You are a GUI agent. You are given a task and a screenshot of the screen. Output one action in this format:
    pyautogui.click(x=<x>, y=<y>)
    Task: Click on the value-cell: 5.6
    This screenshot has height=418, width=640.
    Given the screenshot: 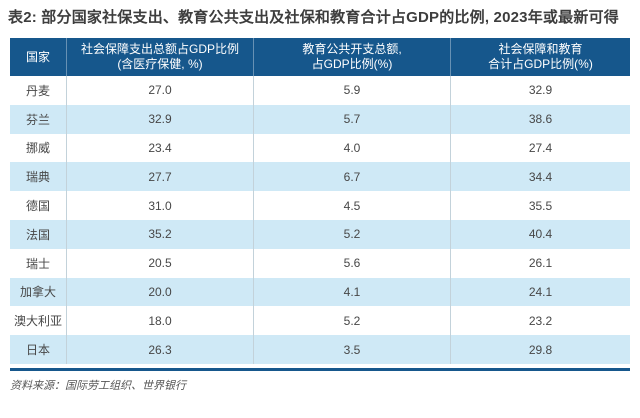 What is the action you would take?
    pyautogui.click(x=351, y=263)
    